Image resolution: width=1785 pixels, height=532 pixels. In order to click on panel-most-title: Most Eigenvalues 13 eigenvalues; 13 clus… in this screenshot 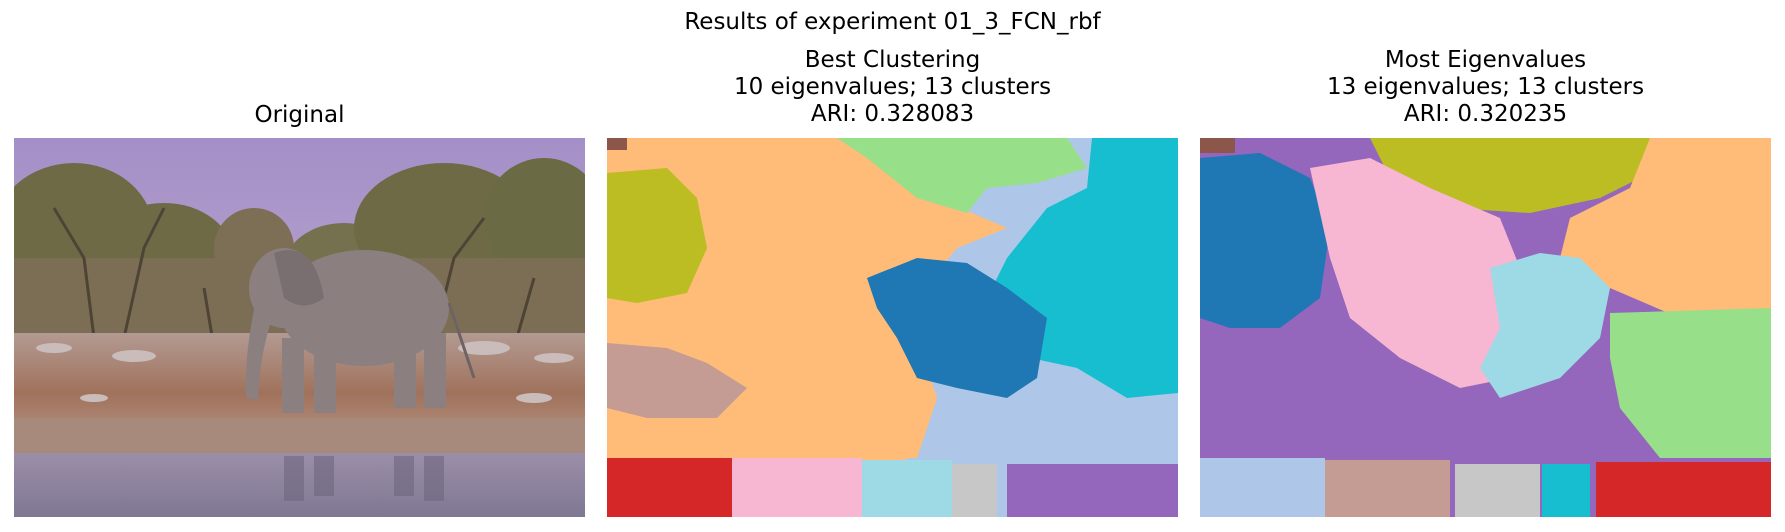, I will do `click(1485, 87)`.